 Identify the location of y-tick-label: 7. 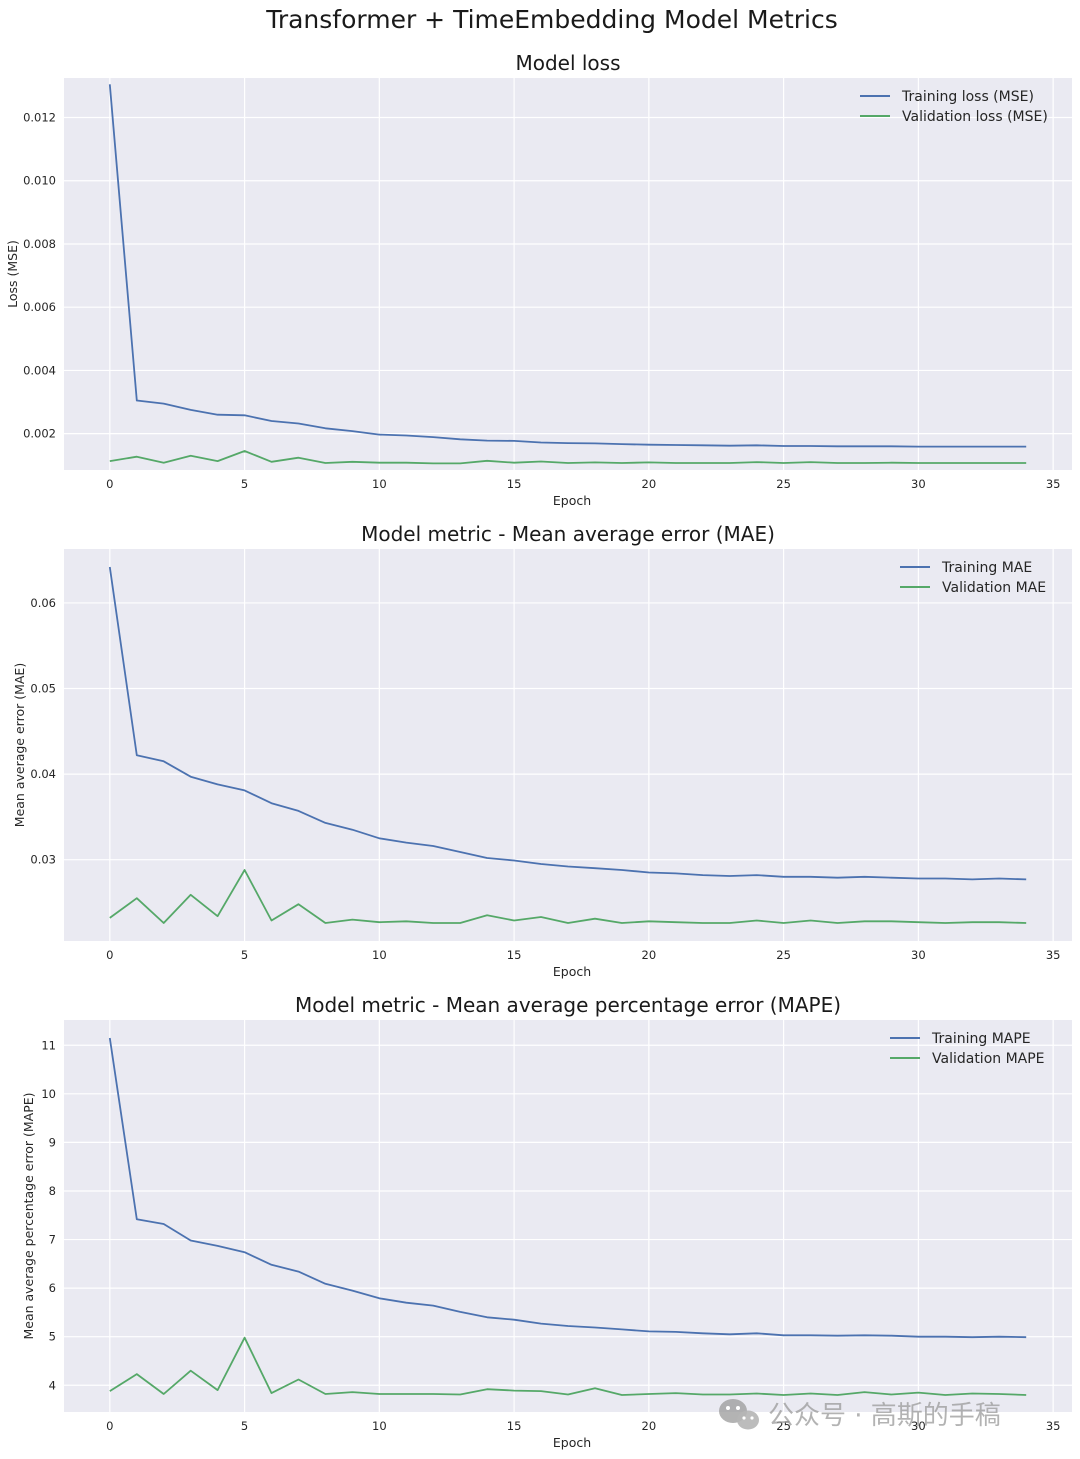
(52, 1240).